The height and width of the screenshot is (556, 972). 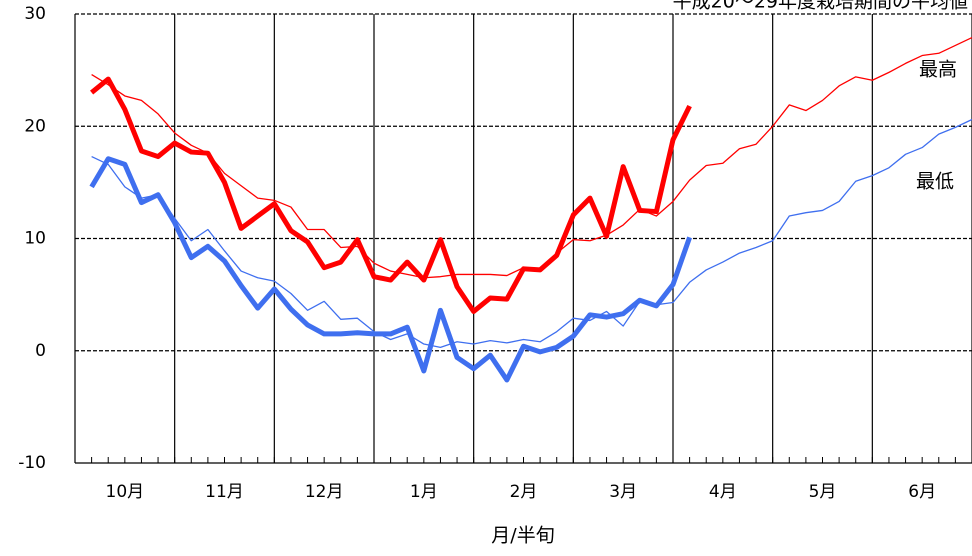 What do you see at coordinates (823, 492) in the screenshot?
I see `x-tick-label: 5月` at bounding box center [823, 492].